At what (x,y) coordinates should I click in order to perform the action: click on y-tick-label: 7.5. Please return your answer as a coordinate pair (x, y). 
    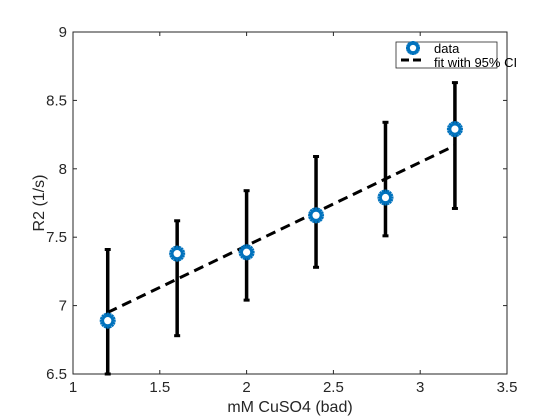
    Looking at the image, I should click on (56, 237).